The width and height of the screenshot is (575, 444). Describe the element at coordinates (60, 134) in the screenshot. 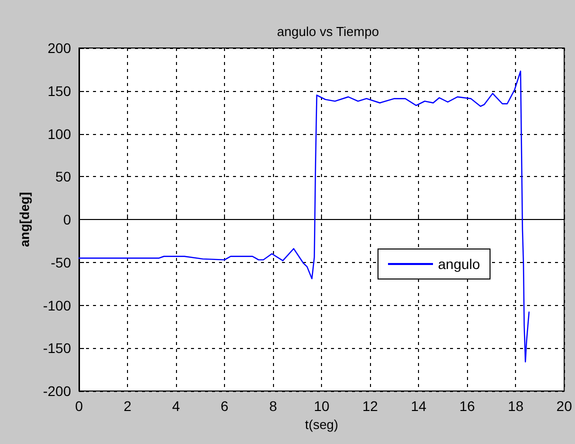

I see `y-tick-label: 100` at that location.